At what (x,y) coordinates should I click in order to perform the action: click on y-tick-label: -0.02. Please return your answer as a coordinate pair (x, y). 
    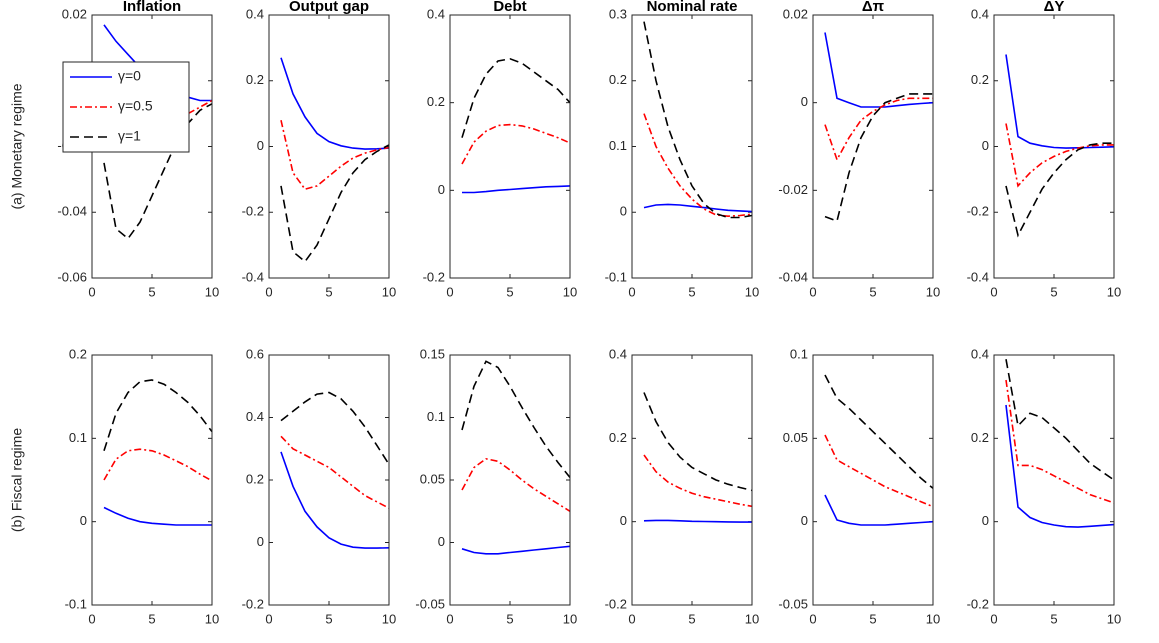
    Looking at the image, I should click on (793, 189).